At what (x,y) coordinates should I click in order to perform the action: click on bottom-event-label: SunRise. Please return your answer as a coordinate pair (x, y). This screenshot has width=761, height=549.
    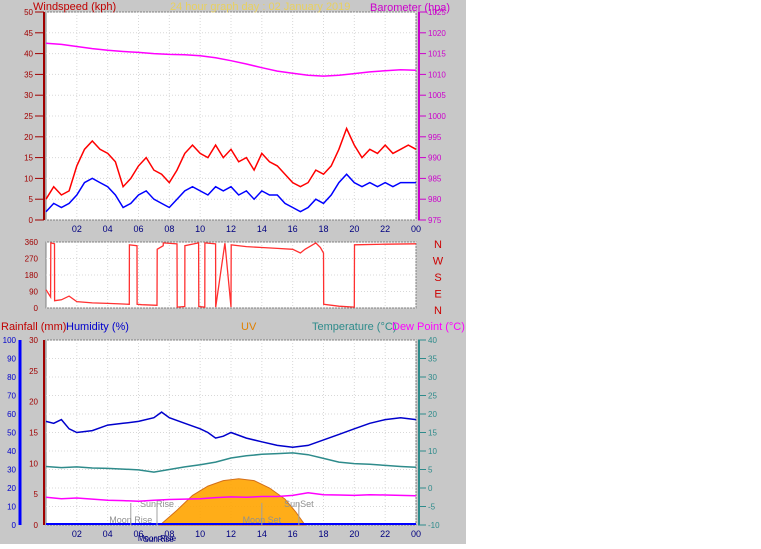
    Looking at the image, I should click on (158, 539).